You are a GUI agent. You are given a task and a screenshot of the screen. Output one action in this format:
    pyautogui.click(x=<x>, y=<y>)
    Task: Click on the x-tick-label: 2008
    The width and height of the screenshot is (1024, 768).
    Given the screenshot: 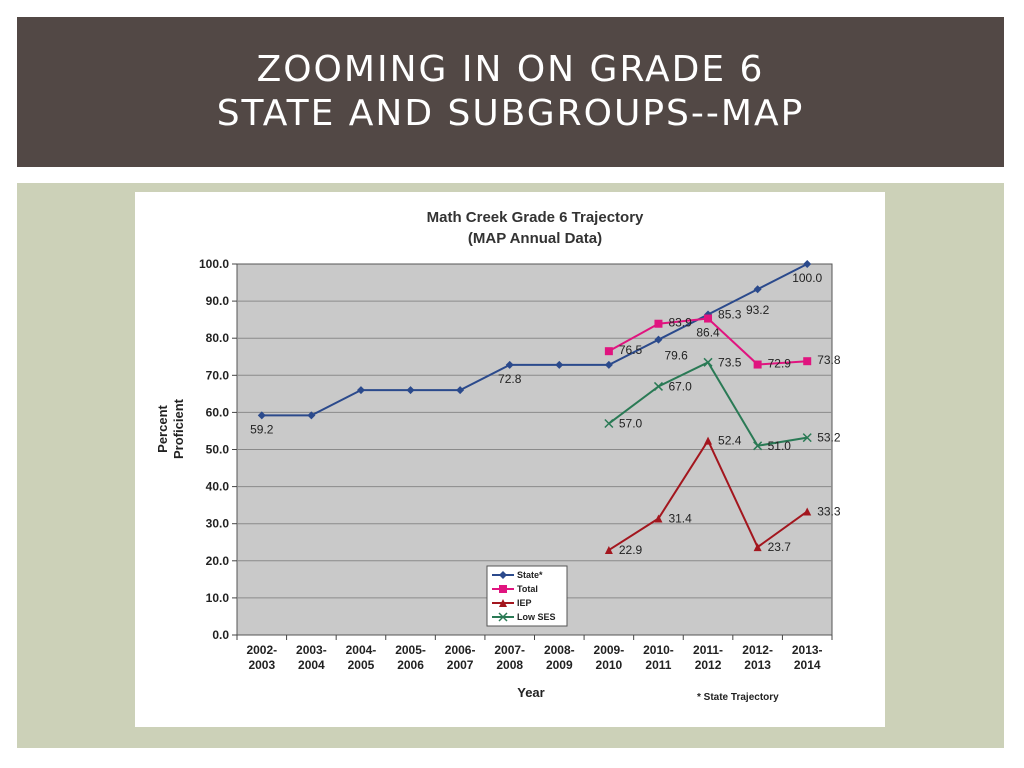 What is the action you would take?
    pyautogui.click(x=509, y=665)
    